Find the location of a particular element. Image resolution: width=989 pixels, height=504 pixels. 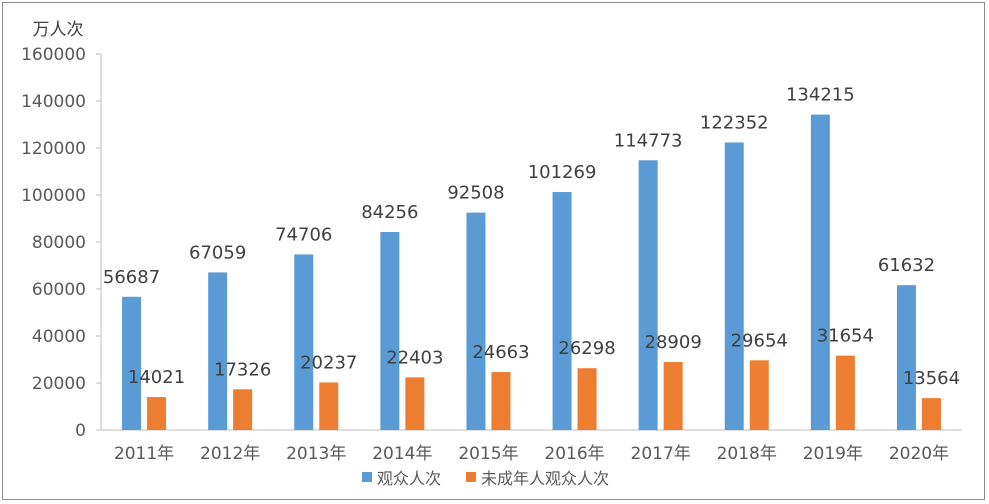

x-tick-label: 2014年 is located at coordinates (402, 454).